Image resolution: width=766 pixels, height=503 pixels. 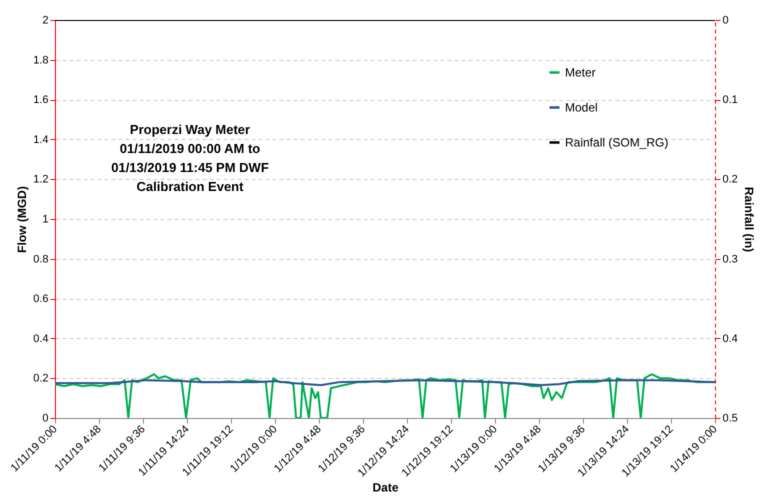 What do you see at coordinates (45, 418) in the screenshot?
I see `y-tick-label: 0` at bounding box center [45, 418].